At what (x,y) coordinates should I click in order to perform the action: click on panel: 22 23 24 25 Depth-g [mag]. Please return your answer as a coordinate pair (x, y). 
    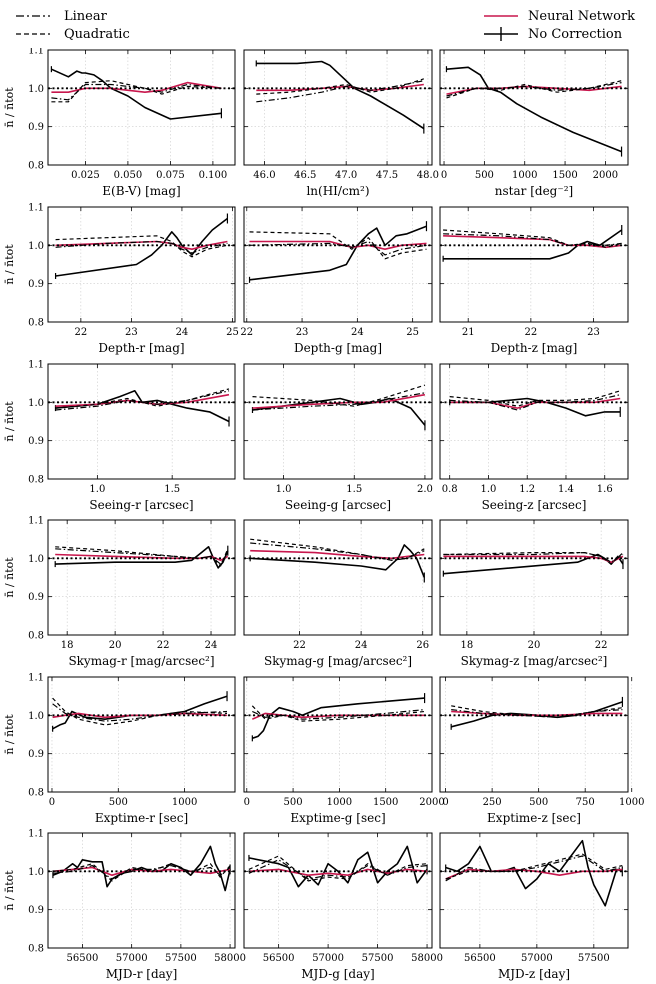
    Looking at the image, I should click on (336, 280).